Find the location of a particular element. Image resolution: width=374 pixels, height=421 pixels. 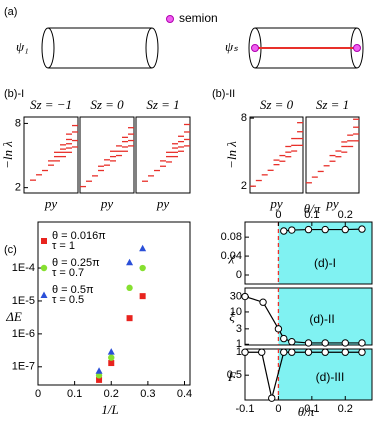

state-label: ψₛ is located at coordinates (231, 46).